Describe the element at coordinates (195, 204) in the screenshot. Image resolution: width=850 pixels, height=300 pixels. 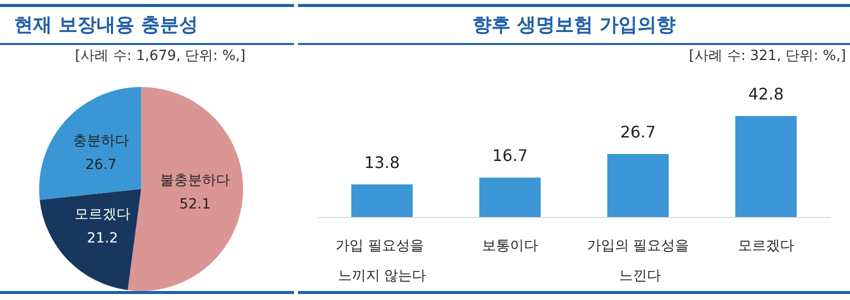
I see `data-label: 52.1` at that location.